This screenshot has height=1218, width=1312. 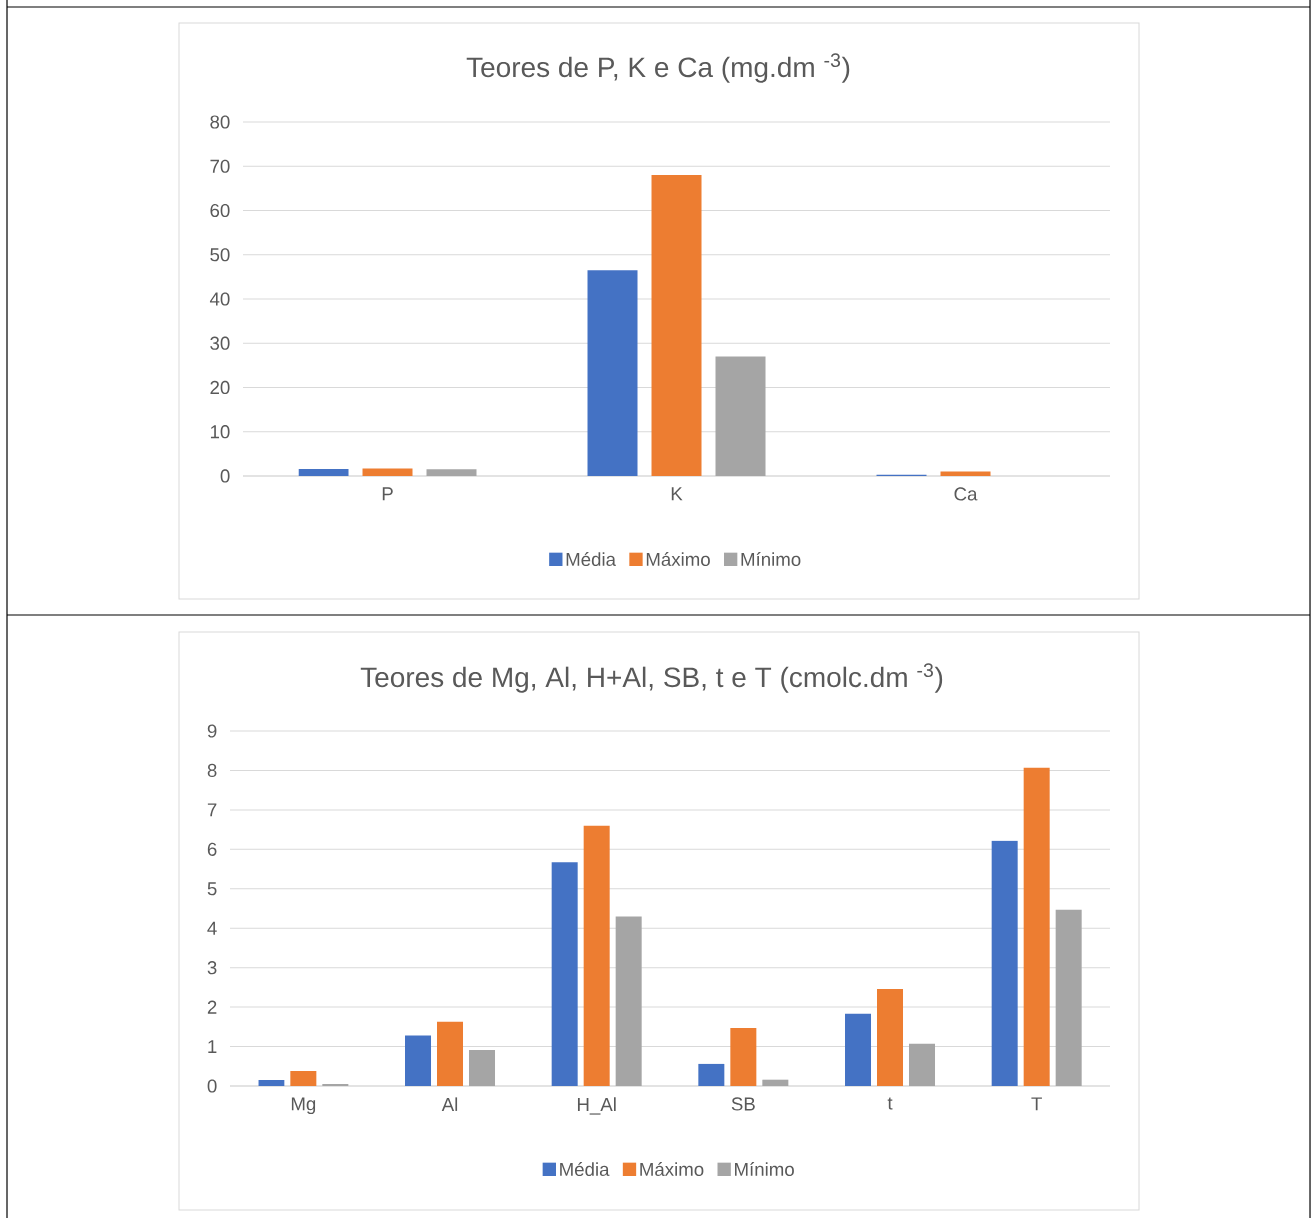 What do you see at coordinates (658, 68) in the screenshot?
I see `chart-title: Teores de P, K e Ca (mg.dm $^{-3}$)` at bounding box center [658, 68].